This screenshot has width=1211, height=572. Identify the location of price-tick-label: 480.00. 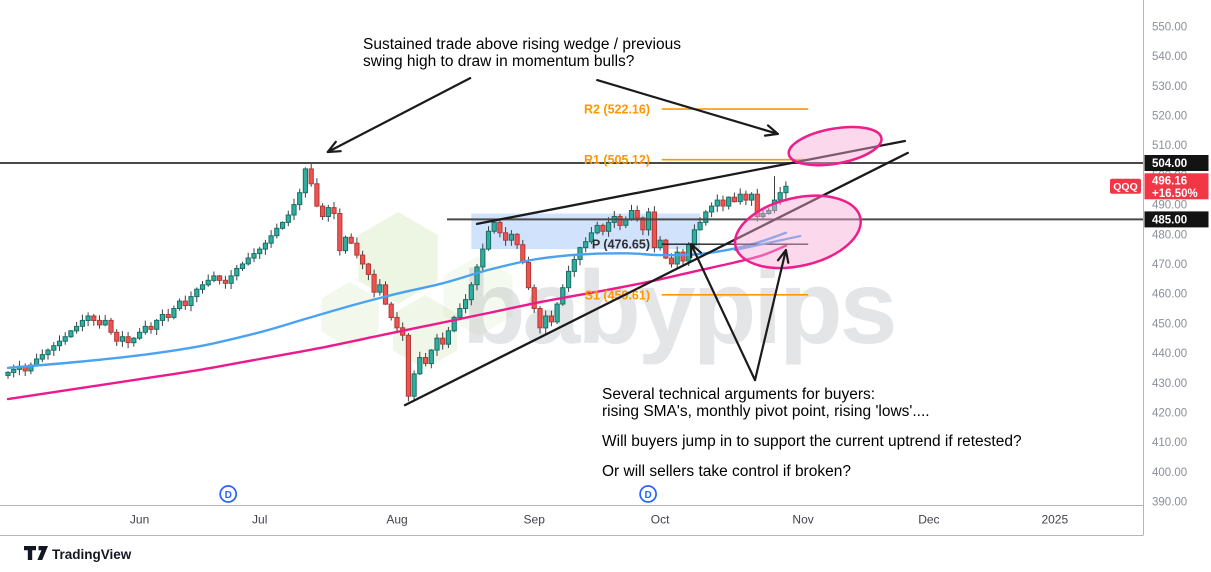
(1169, 235).